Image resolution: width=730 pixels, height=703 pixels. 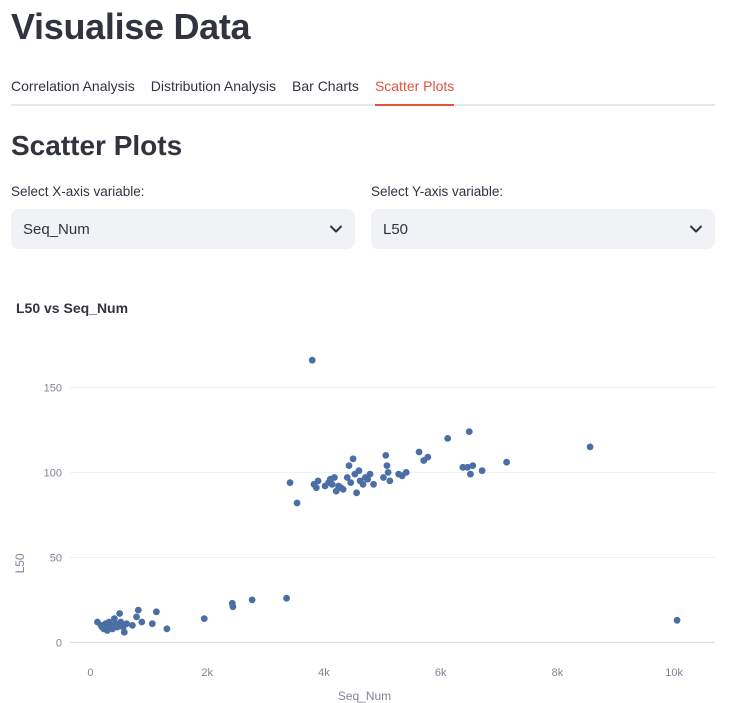 What do you see at coordinates (131, 26) in the screenshot?
I see `page-title: Visualise Data` at bounding box center [131, 26].